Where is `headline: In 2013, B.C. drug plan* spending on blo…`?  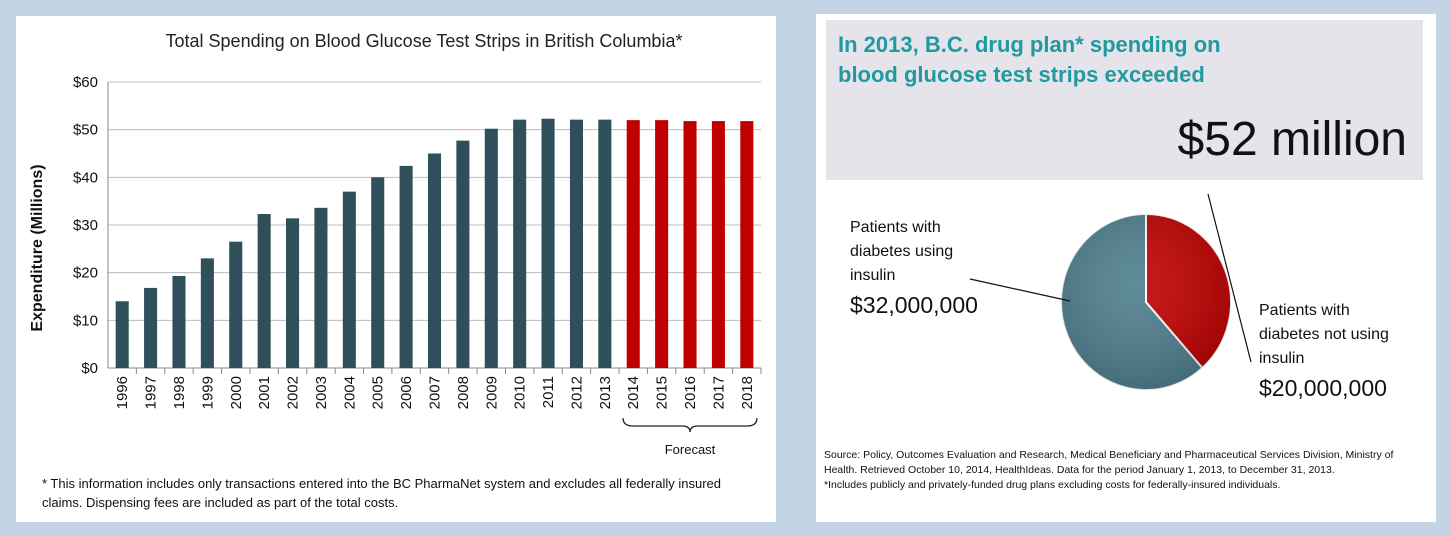 headline: In 2013, B.C. drug plan* spending on blo… is located at coordinates (1118, 60).